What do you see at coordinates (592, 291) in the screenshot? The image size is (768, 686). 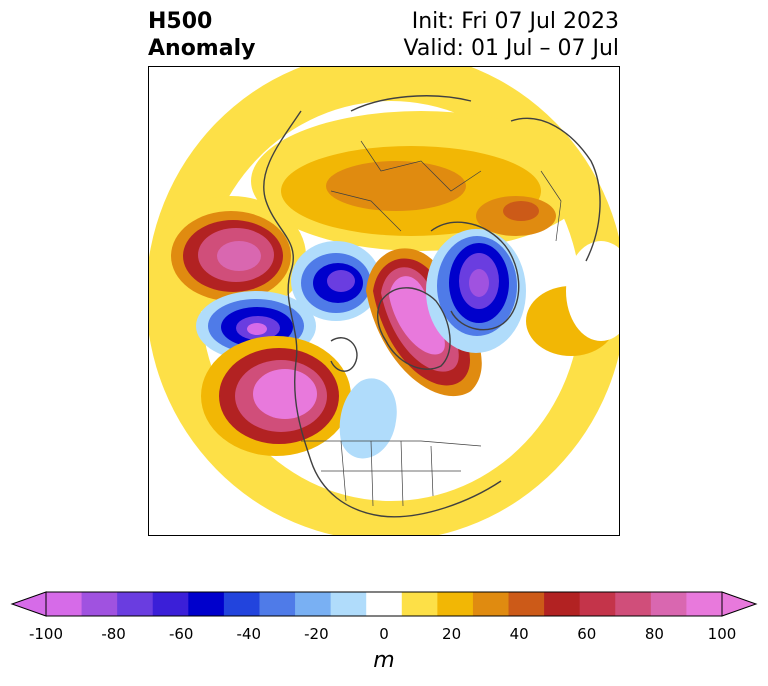 I see `neutral-area` at bounding box center [592, 291].